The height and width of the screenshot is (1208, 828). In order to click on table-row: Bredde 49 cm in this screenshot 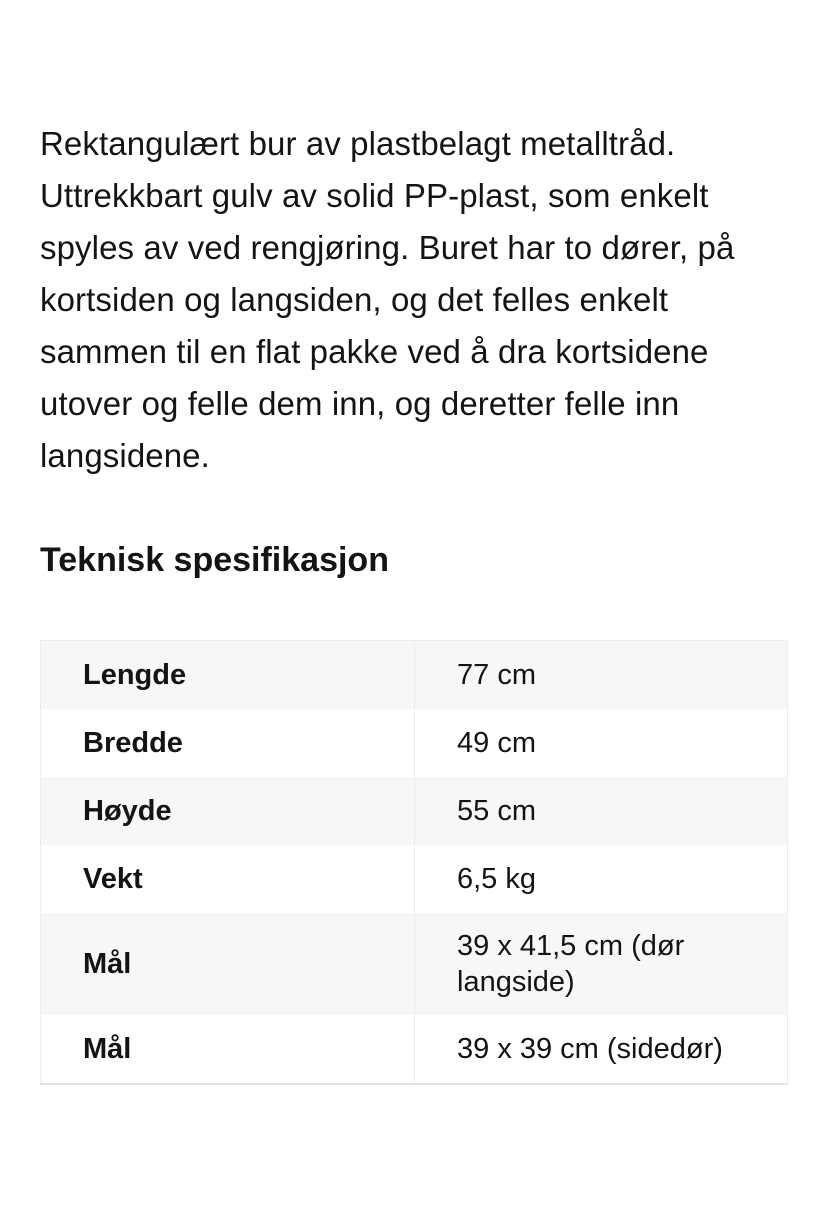, I will do `click(414, 743)`.